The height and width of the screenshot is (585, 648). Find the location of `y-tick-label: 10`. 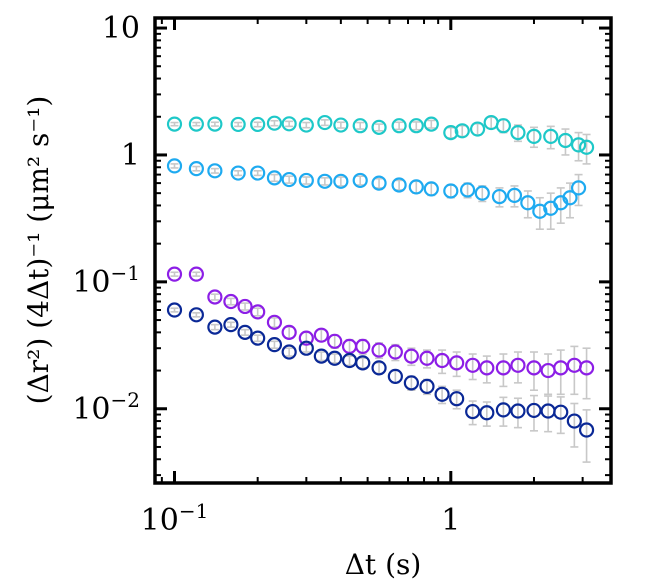

y-tick-label: 10 is located at coordinates (121, 28).